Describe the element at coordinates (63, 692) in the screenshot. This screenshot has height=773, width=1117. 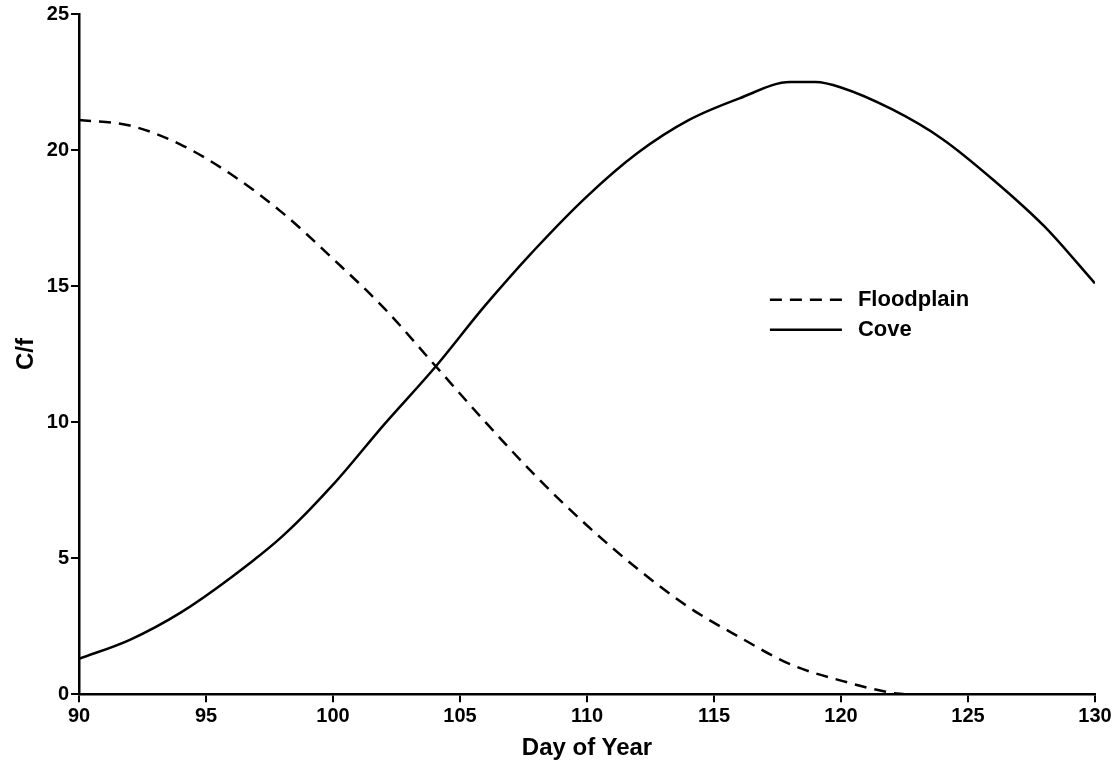
I see `y-tick-label: 0` at that location.